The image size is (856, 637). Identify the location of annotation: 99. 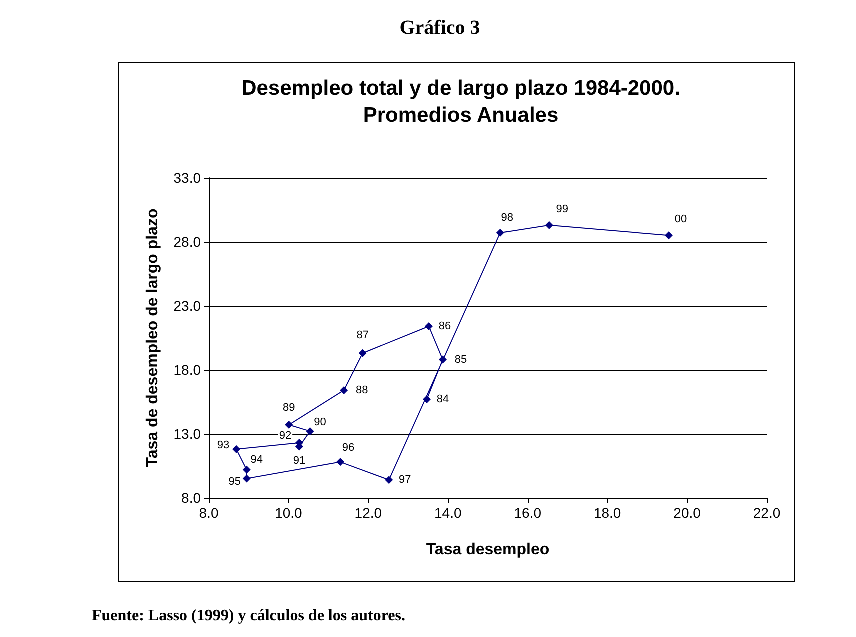
(562, 209).